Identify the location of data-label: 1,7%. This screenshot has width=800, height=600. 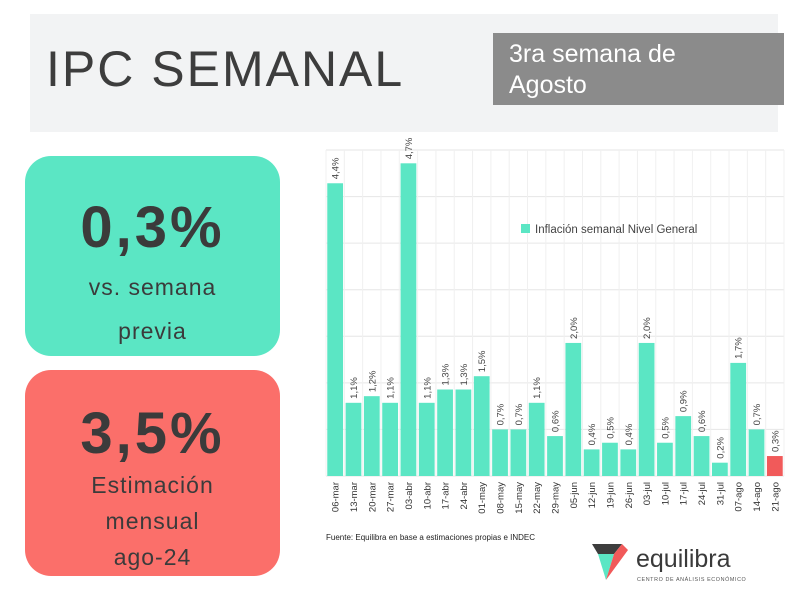
(739, 348).